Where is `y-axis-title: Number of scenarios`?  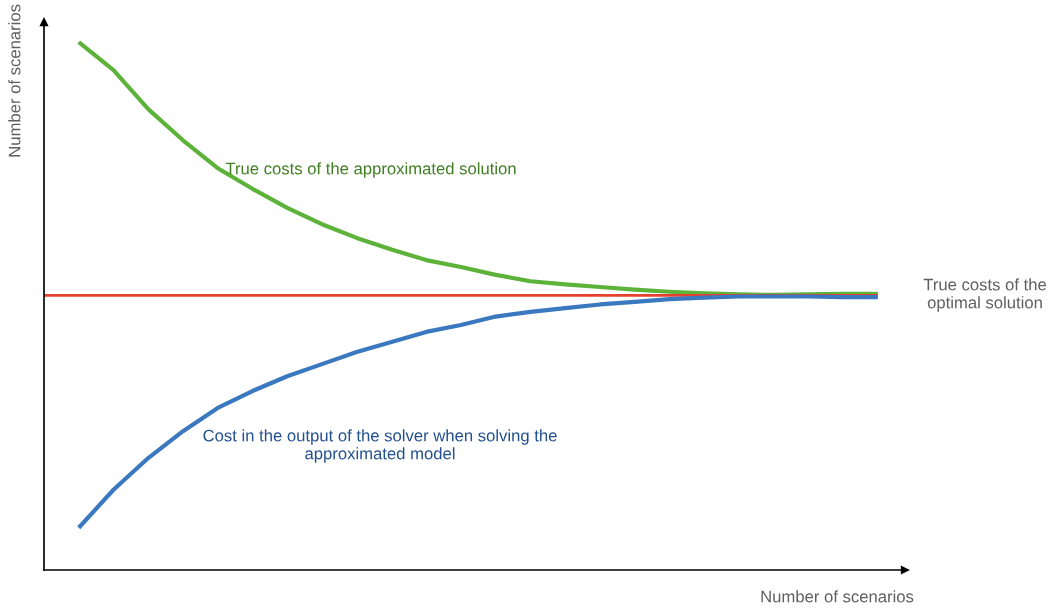 y-axis-title: Number of scenarios is located at coordinates (14, 80).